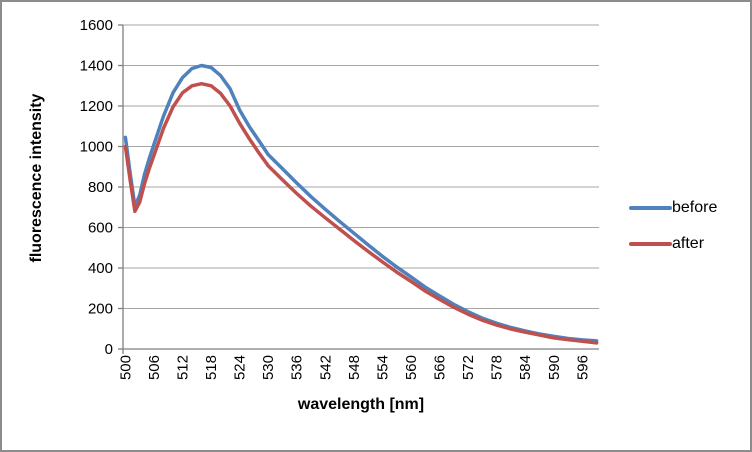 The image size is (752, 452). What do you see at coordinates (240, 367) in the screenshot?
I see `x-tick-label-524: 524` at bounding box center [240, 367].